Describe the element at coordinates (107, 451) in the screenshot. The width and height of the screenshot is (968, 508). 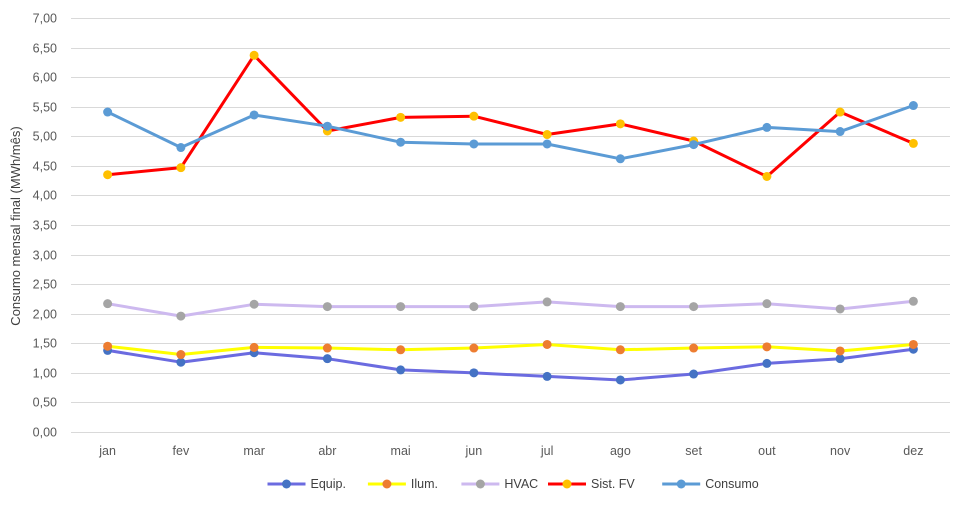
I see `x-tick-label: jan` at that location.